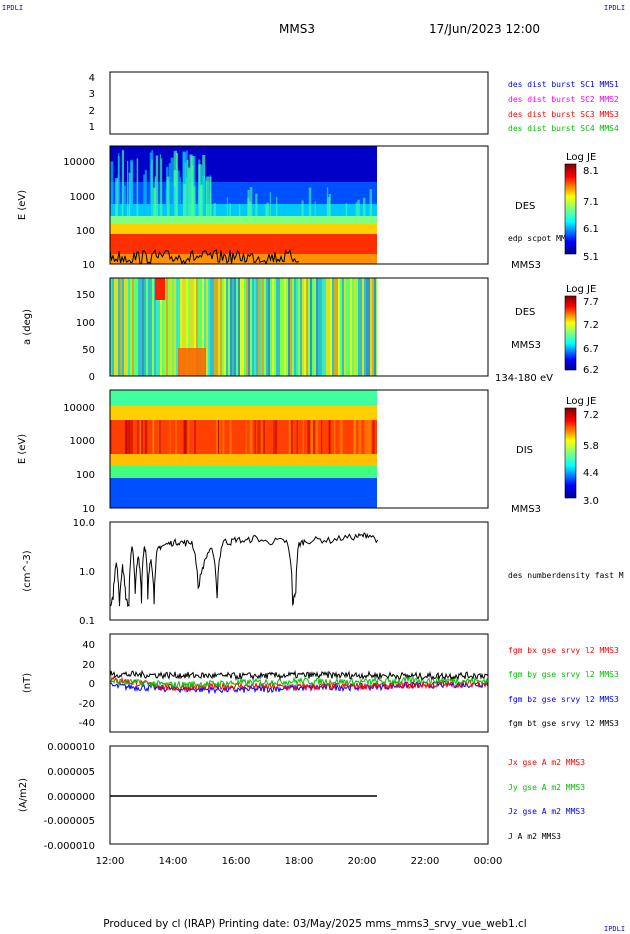  What do you see at coordinates (92, 127) in the screenshot?
I see `y-tick-label: 1` at bounding box center [92, 127].